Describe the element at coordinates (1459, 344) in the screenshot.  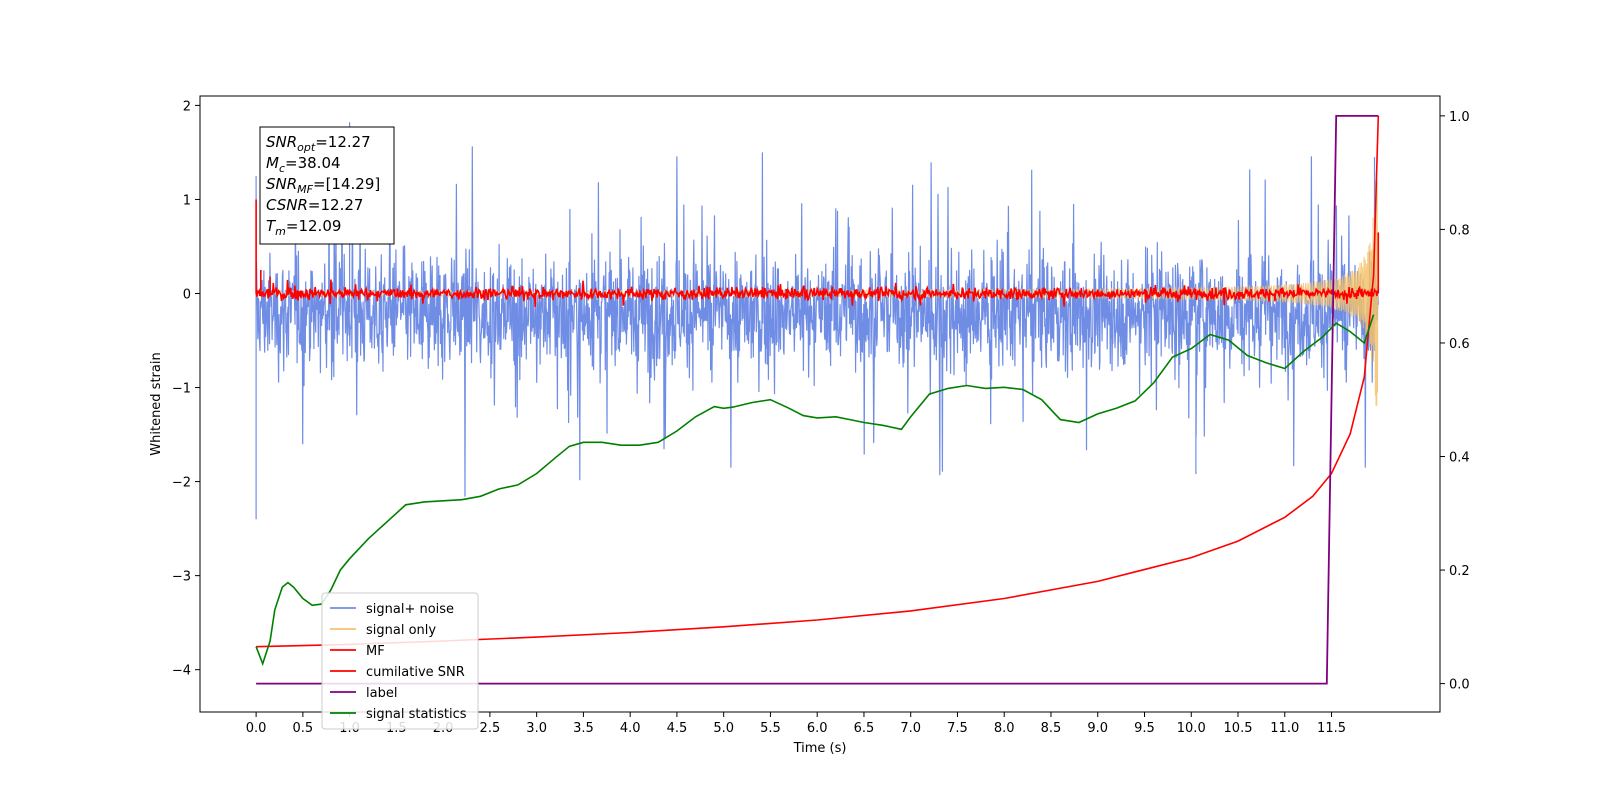
I see `y-right-tick-label: 0.6` at that location.